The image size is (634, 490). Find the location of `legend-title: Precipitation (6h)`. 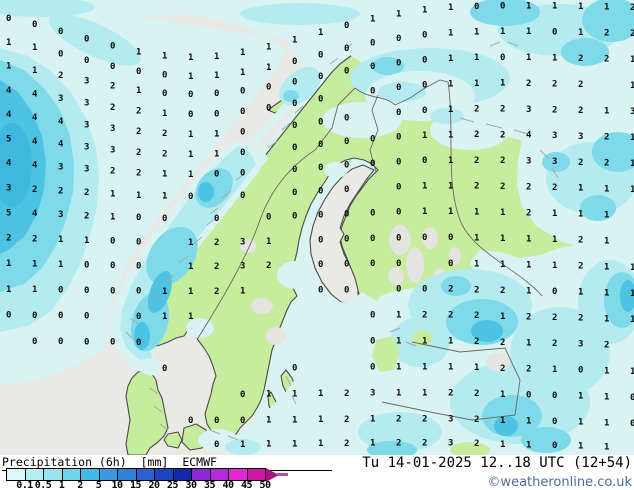

legend-title: Precipitation (6h) is located at coordinates (64, 462).